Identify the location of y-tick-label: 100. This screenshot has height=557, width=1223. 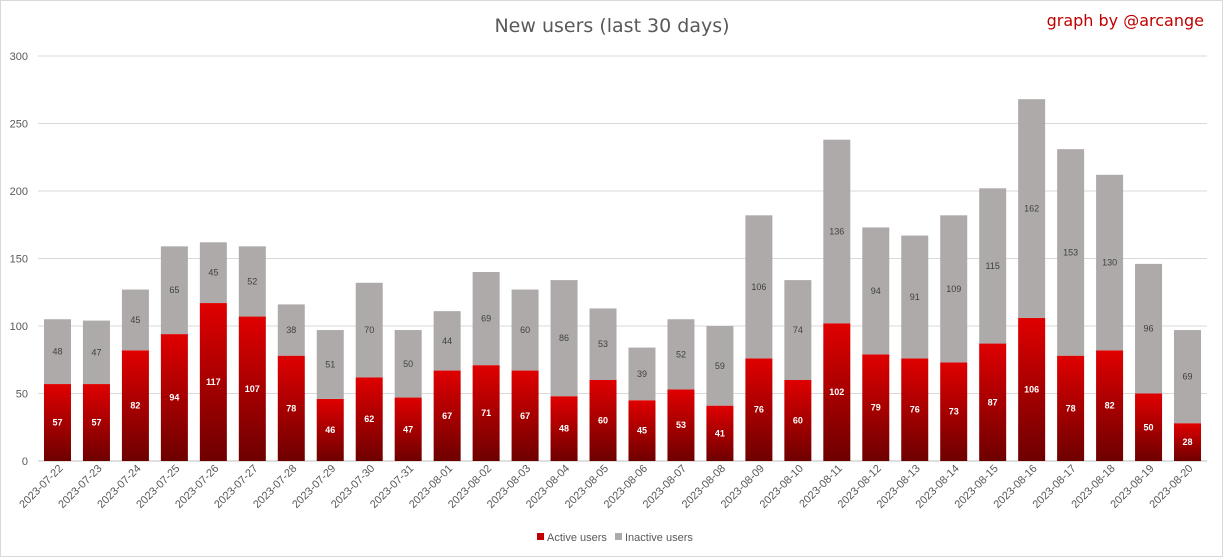
(19, 327).